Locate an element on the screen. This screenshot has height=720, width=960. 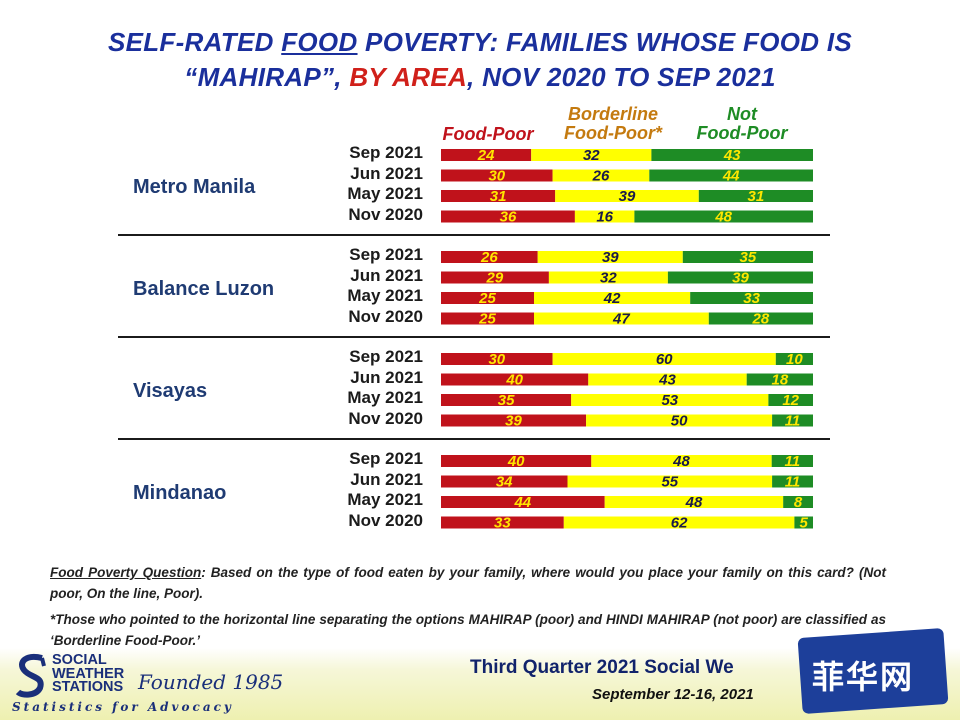
data-label: 10 is located at coordinates (794, 359).